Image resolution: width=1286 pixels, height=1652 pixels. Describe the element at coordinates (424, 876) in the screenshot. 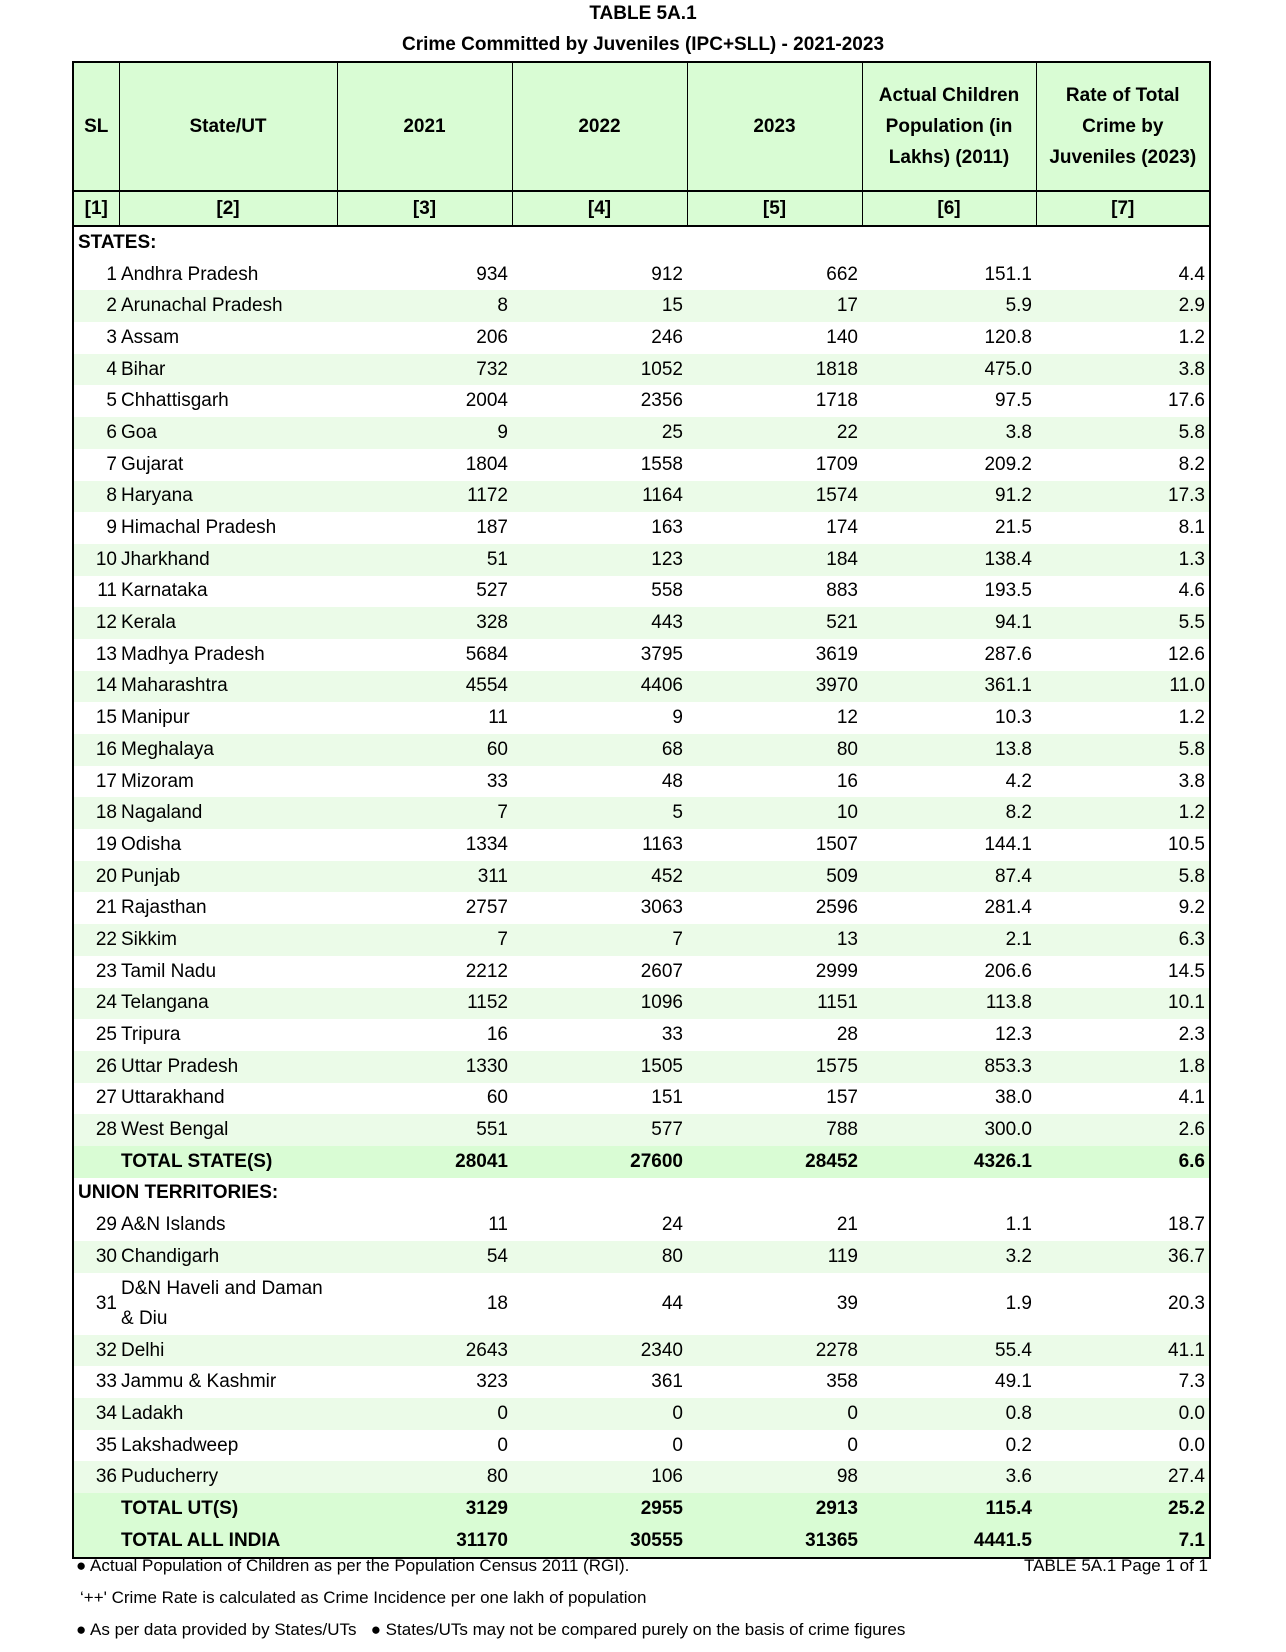

I see `value-2021: 311` at that location.